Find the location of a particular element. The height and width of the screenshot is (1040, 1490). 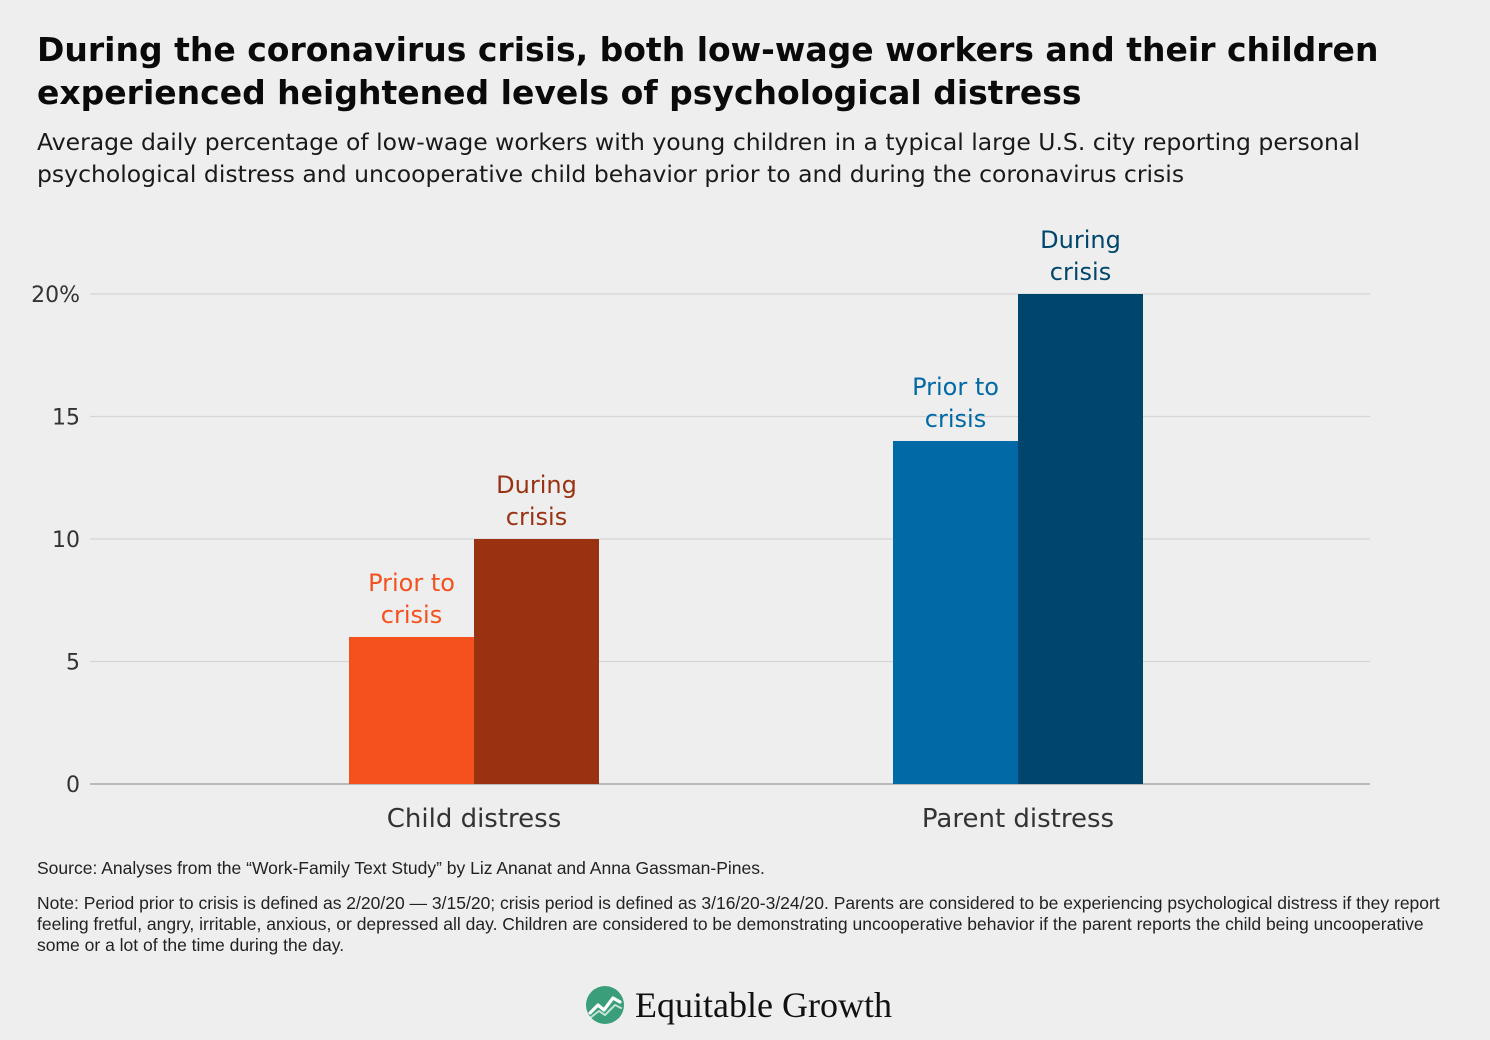

y-tick-label: 15 is located at coordinates (66, 418).